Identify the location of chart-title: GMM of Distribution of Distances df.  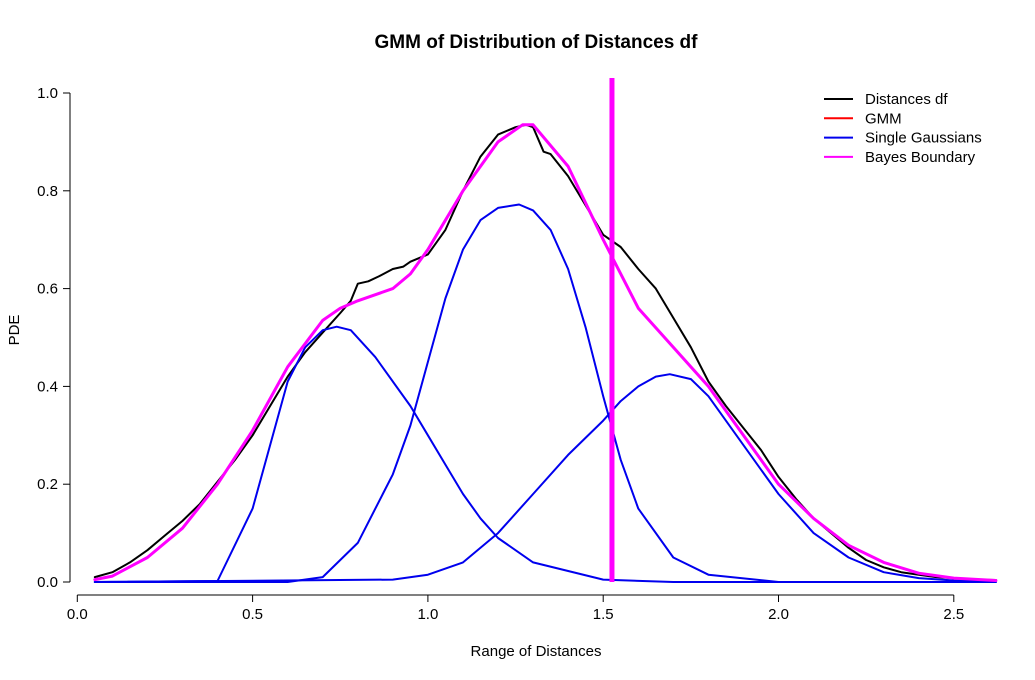
(537, 42).